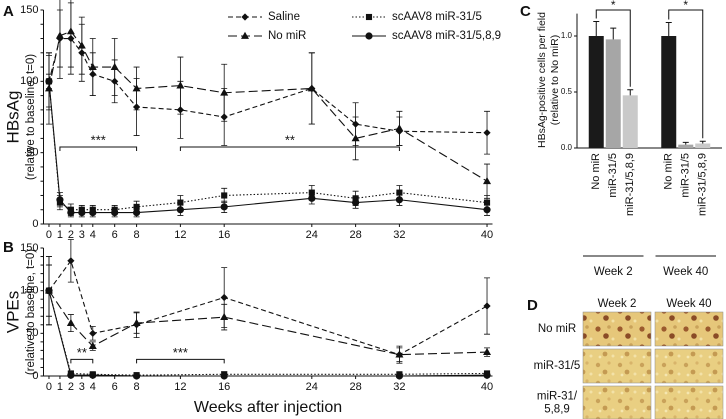  I want to click on legend-label: No miR, so click(287, 36).